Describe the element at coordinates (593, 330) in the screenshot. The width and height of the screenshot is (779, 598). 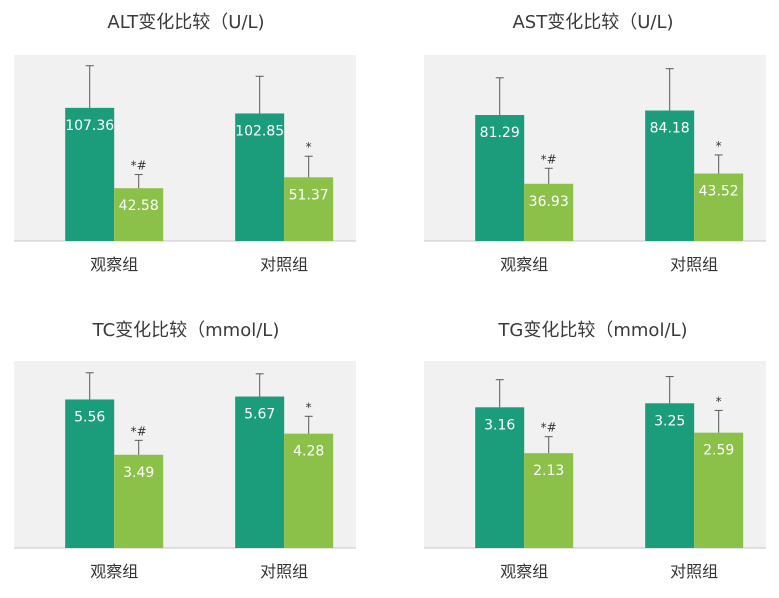
I see `chart-title: TG变化比较（mmol/L)` at that location.